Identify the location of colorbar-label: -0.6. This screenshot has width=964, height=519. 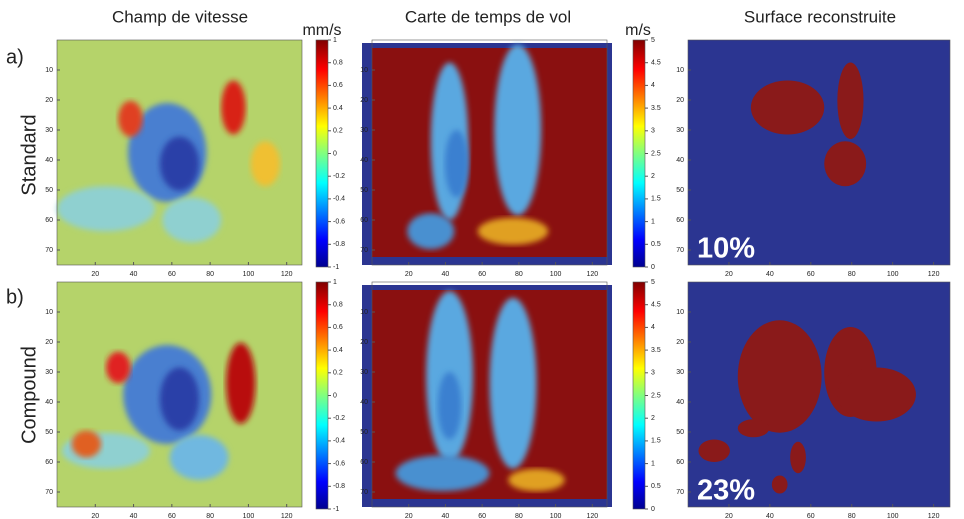
(339, 463).